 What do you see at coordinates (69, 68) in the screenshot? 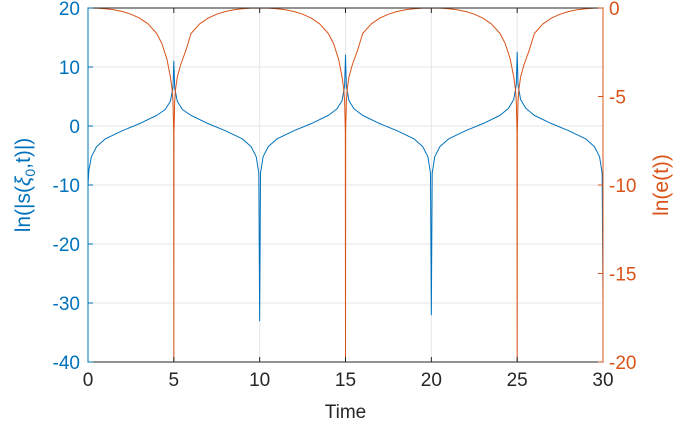
I see `left-y-tick-label: 10` at bounding box center [69, 68].